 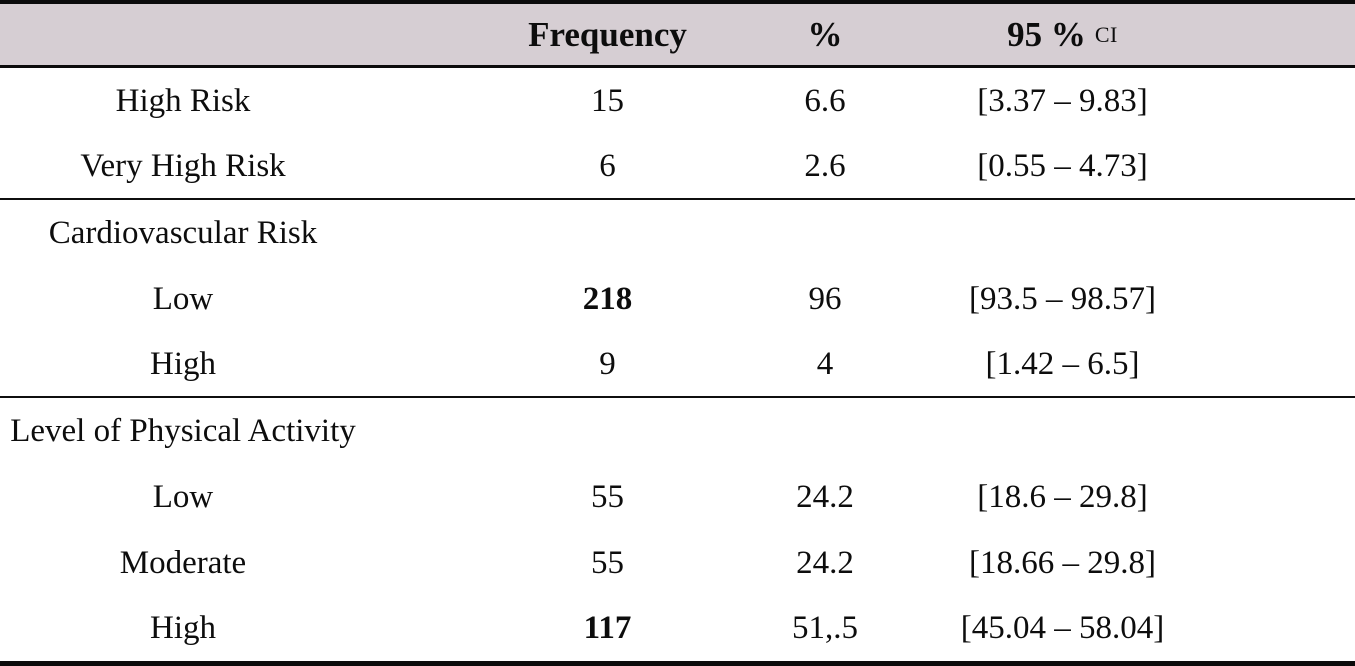 I want to click on header-ci: 95 % CI, so click(x=1062, y=34).